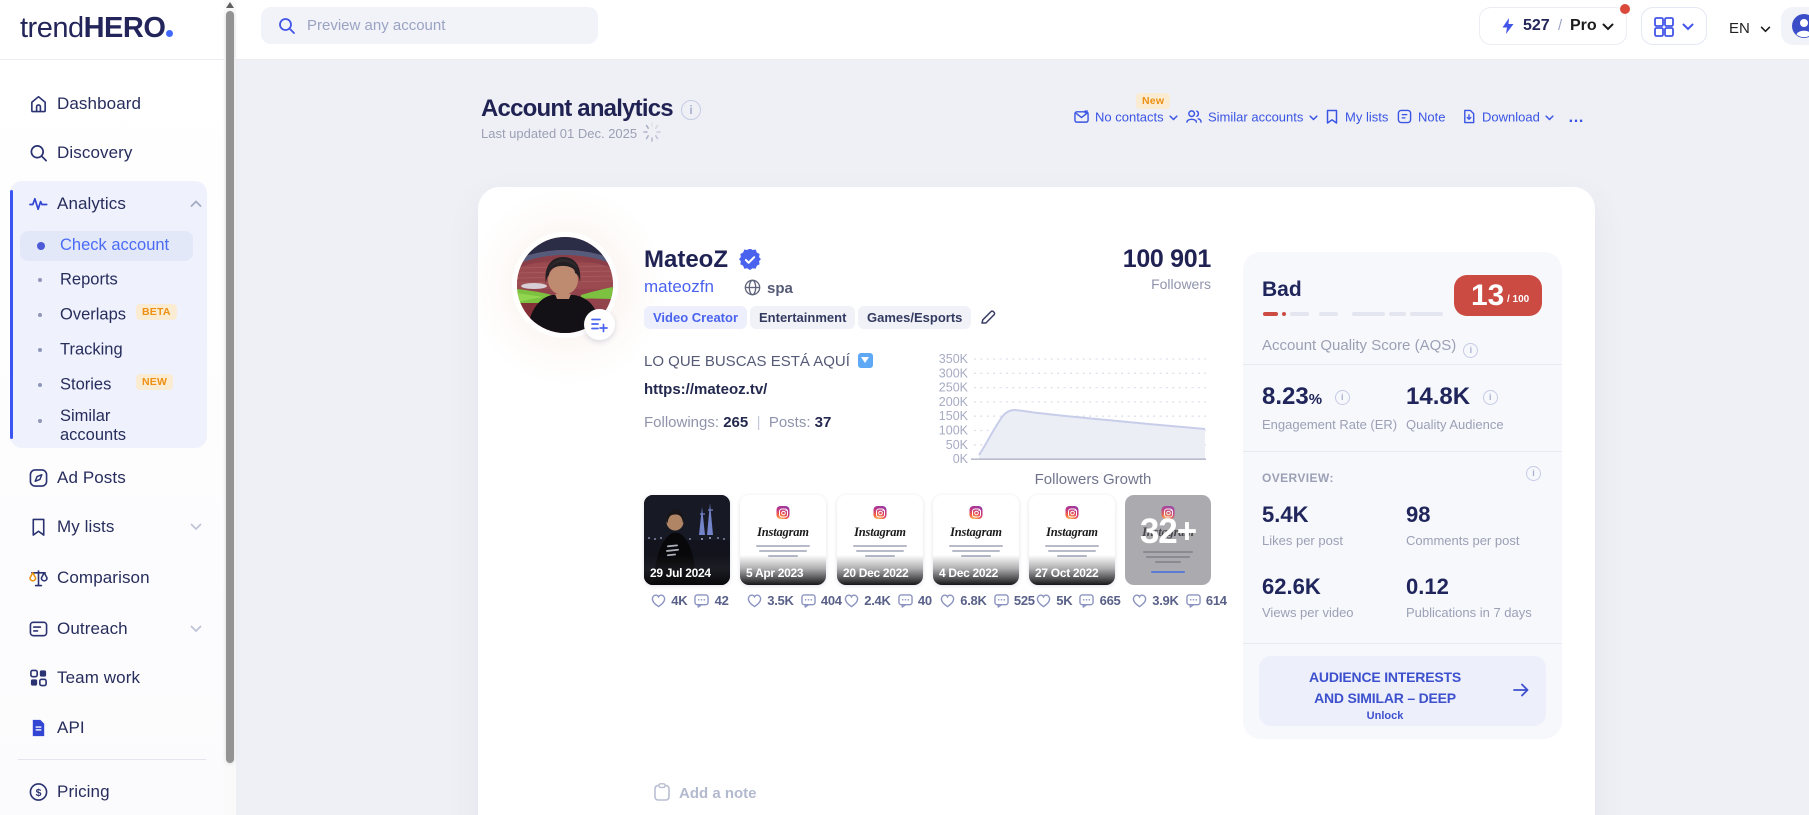  I want to click on svg-text: 50K, so click(957, 445).